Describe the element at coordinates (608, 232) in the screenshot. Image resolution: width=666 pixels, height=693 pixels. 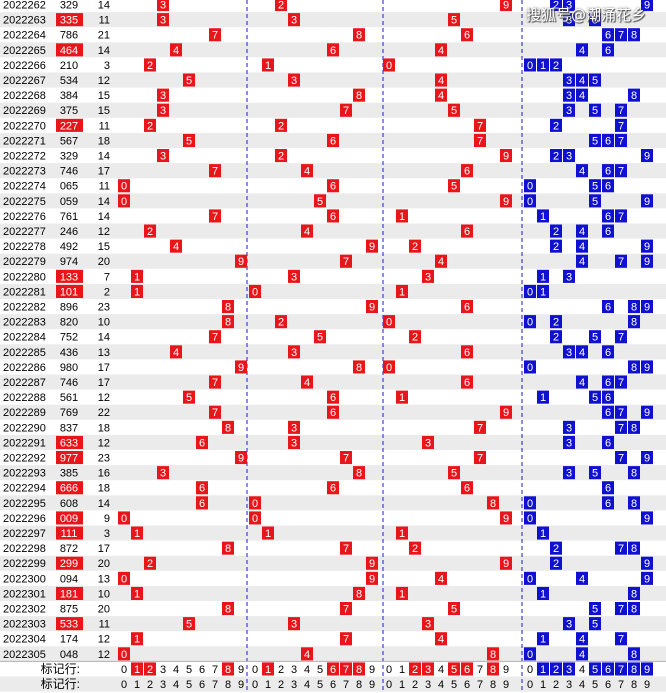
I see `distribution-label: 6` at that location.